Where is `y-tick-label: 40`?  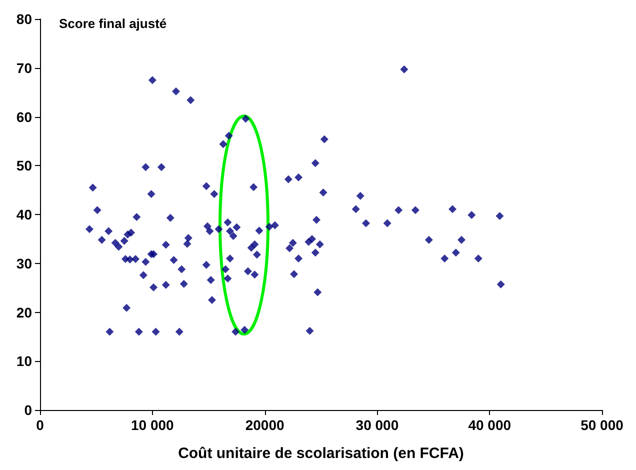
y-tick-label: 40 is located at coordinates (24, 214).